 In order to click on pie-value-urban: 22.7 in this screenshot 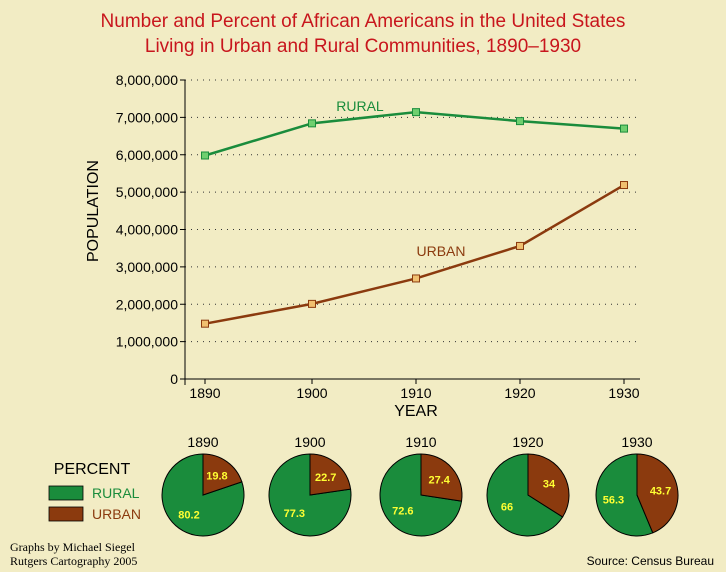, I will do `click(325, 478)`.